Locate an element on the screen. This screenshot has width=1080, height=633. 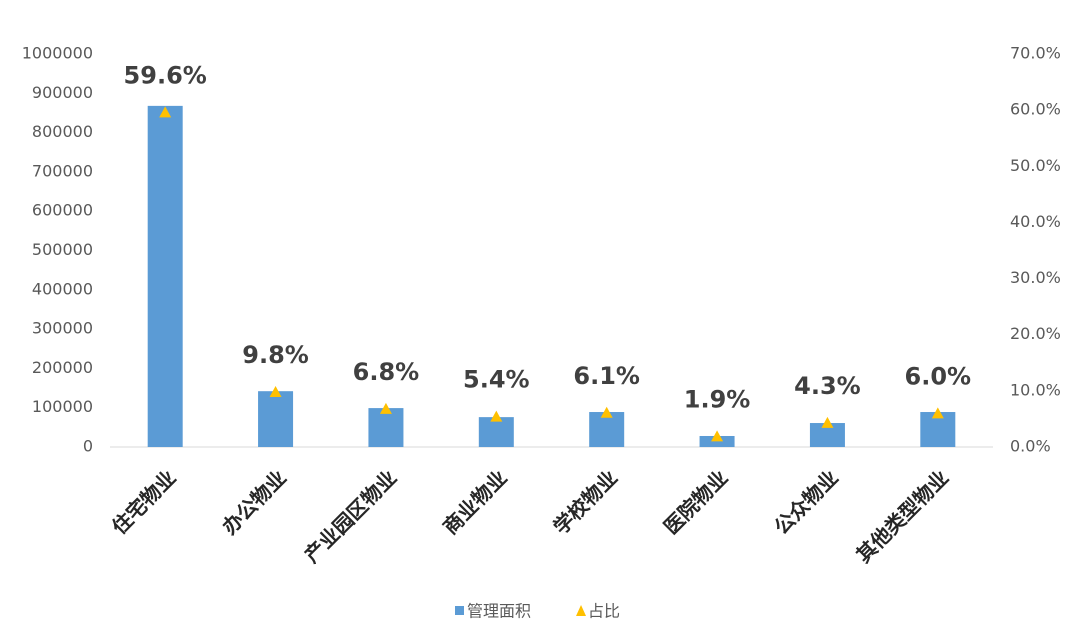
y-tick-label: 500000 is located at coordinates (62, 249).